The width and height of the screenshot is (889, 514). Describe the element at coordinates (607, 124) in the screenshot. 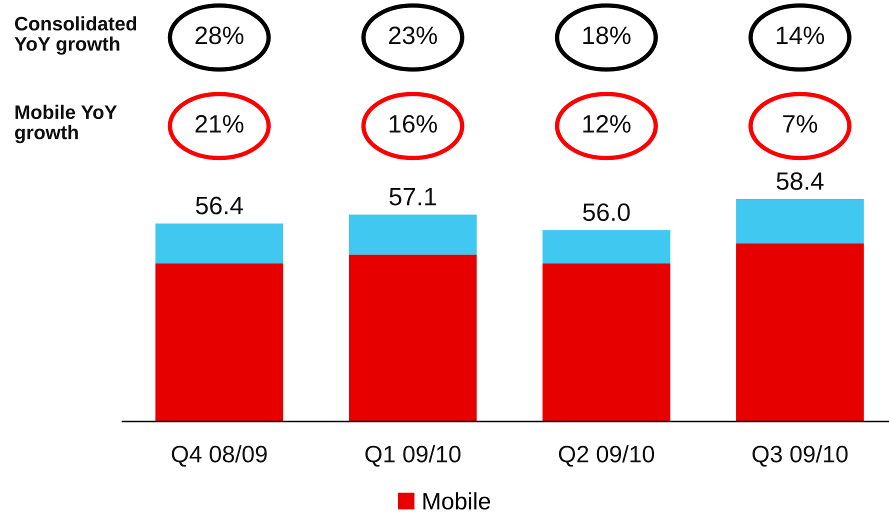

I see `text: 12%` at that location.